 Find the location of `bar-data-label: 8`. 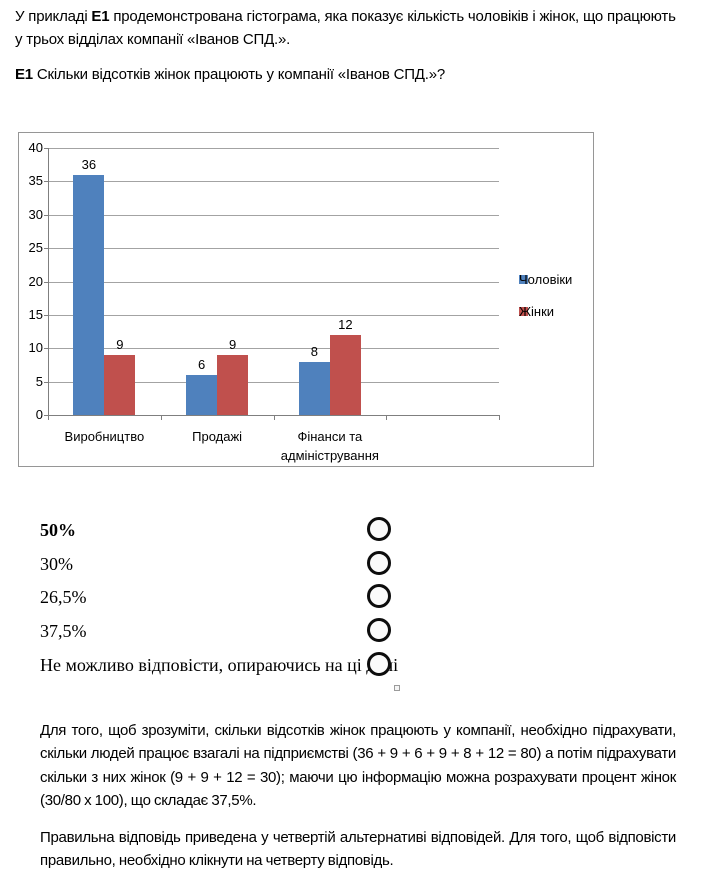

bar-data-label: 8 is located at coordinates (314, 351).